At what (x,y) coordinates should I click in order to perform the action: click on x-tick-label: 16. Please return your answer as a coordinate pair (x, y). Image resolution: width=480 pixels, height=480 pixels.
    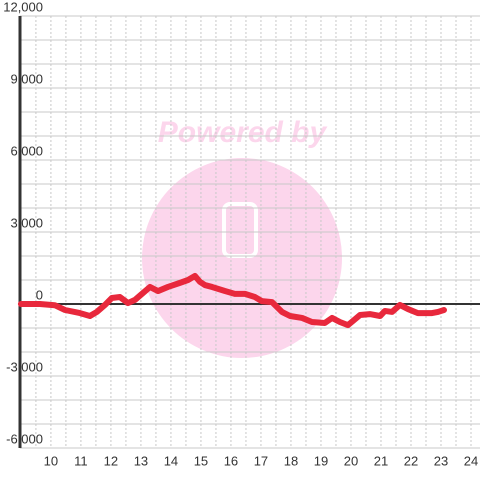
    Looking at the image, I should click on (231, 460).